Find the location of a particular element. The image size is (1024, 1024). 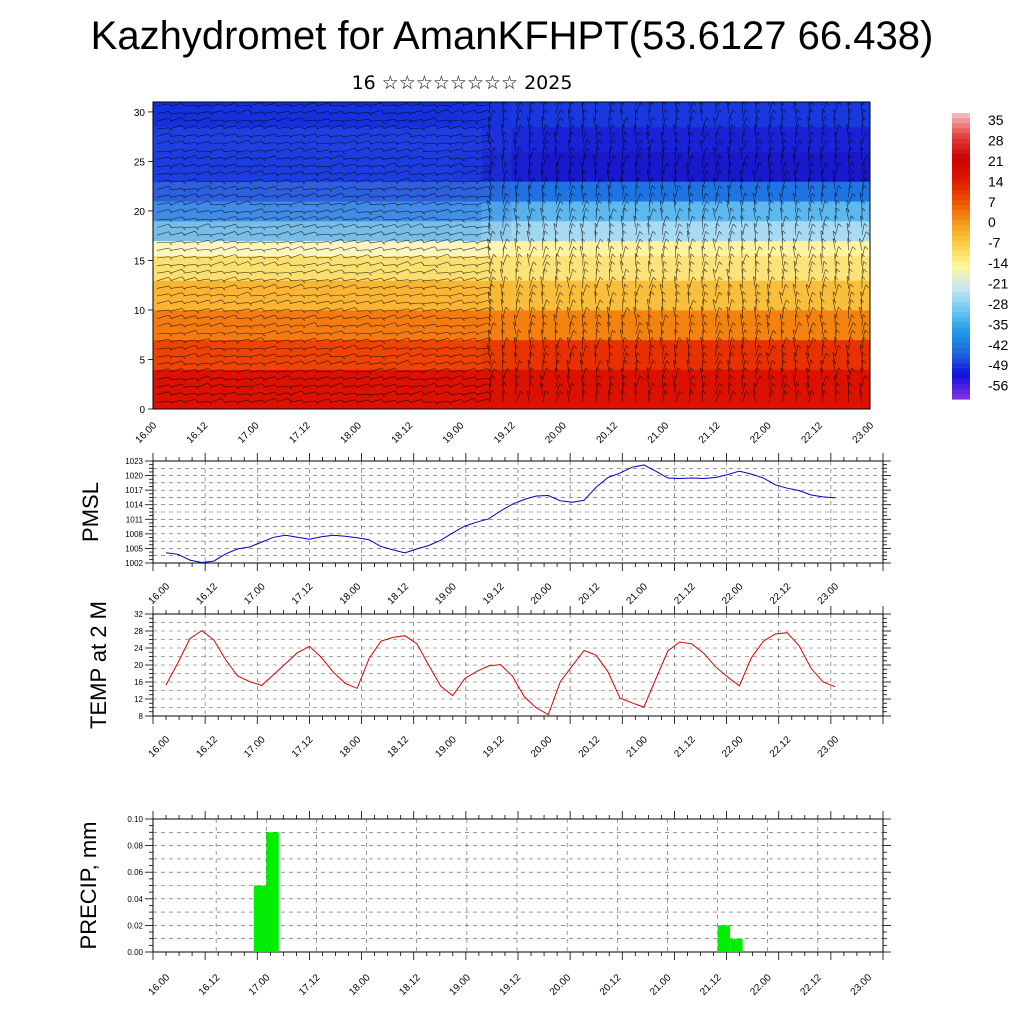

precip-x-tick-label: 21.00 is located at coordinates (661, 985).